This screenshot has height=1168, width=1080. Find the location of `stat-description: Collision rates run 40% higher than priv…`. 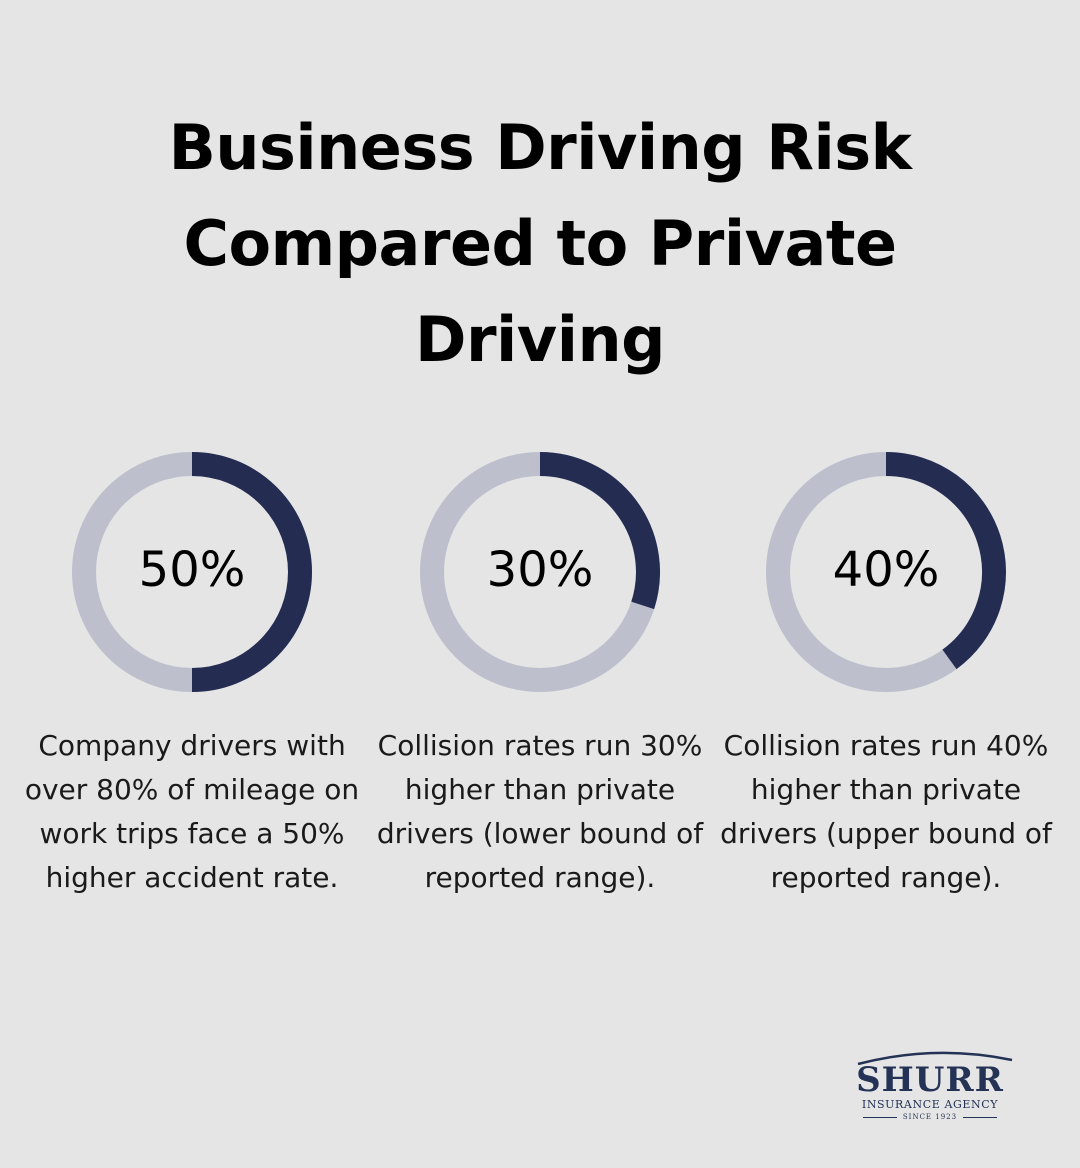

stat-description: Collision rates run 40% higher than priv… is located at coordinates (886, 811).